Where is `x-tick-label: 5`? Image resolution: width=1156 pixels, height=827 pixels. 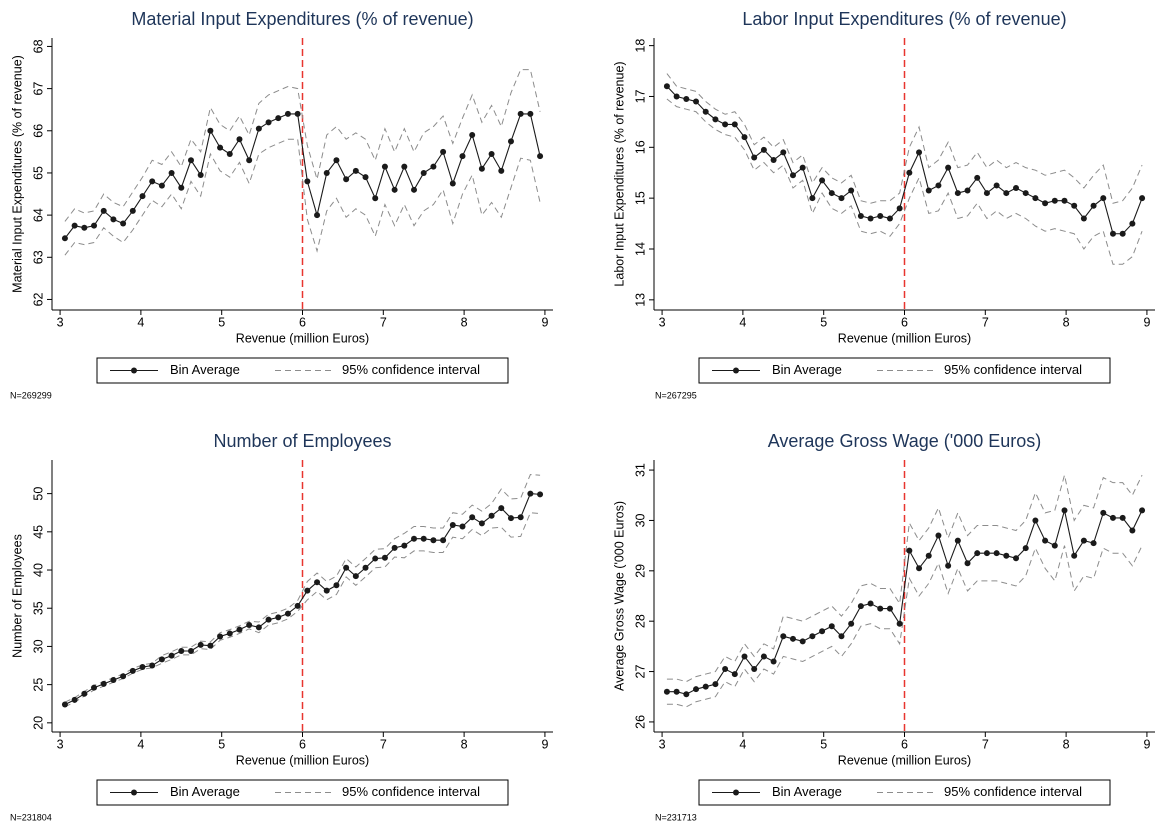 x-tick-label: 5 is located at coordinates (221, 744).